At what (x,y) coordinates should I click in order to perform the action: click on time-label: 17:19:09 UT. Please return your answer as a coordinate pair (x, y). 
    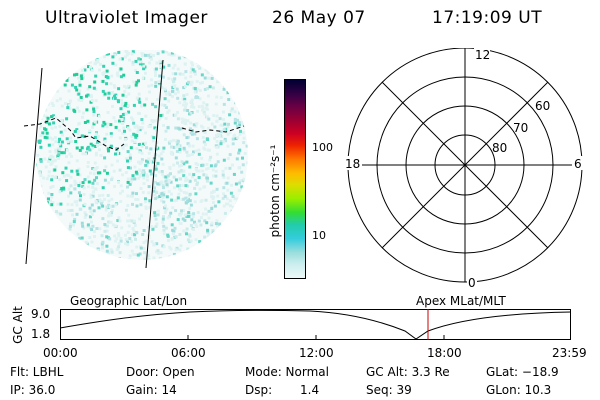
    Looking at the image, I should click on (487, 18).